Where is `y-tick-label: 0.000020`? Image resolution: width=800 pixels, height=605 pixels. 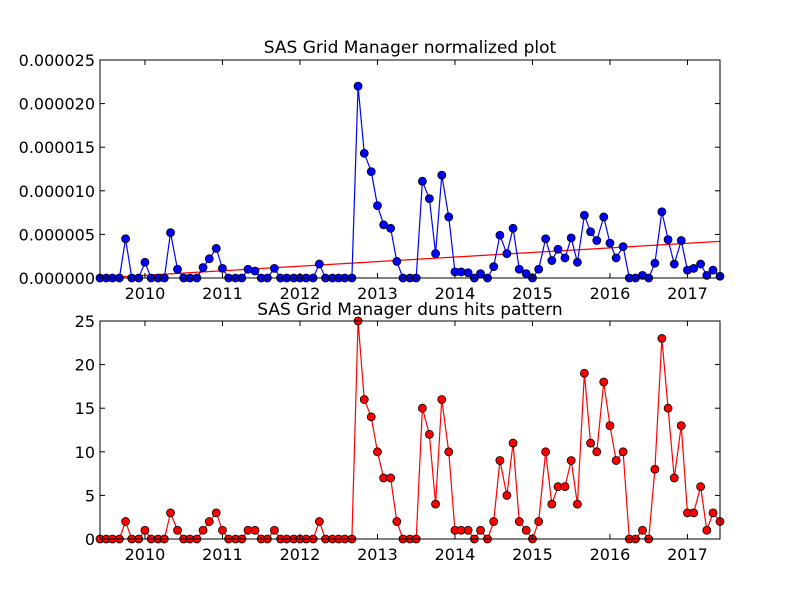
y-tick-label: 0.000020 is located at coordinates (57, 104).